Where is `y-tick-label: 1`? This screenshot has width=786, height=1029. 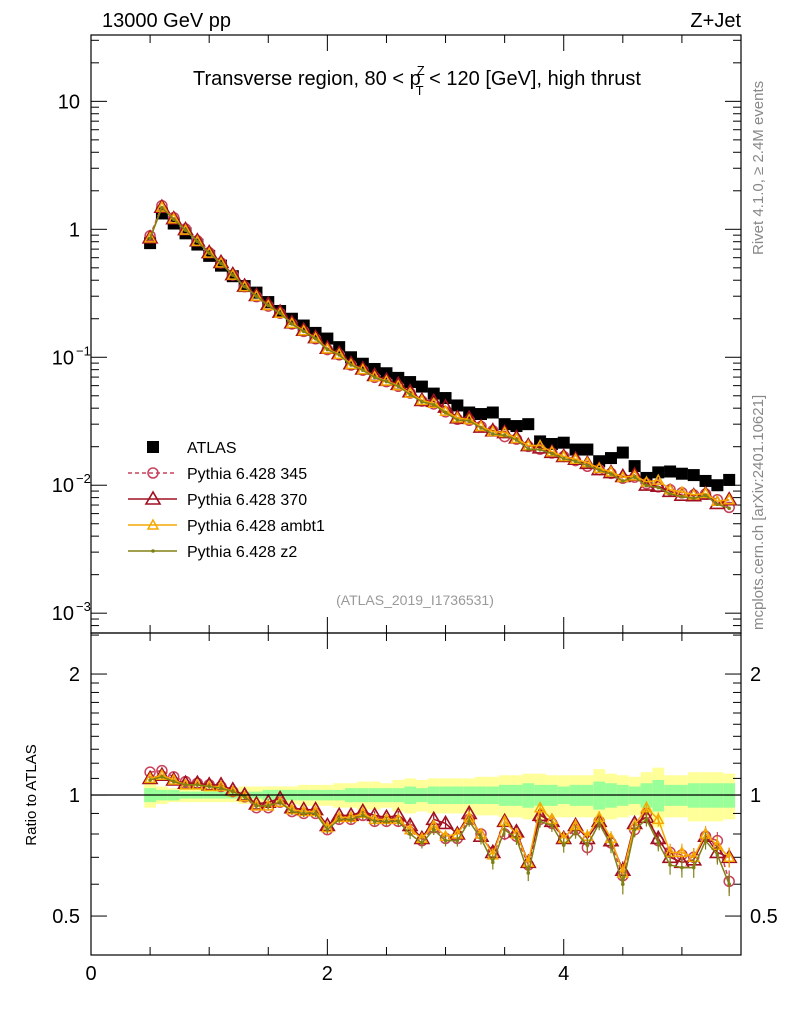 y-tick-label: 1 is located at coordinates (74, 230).